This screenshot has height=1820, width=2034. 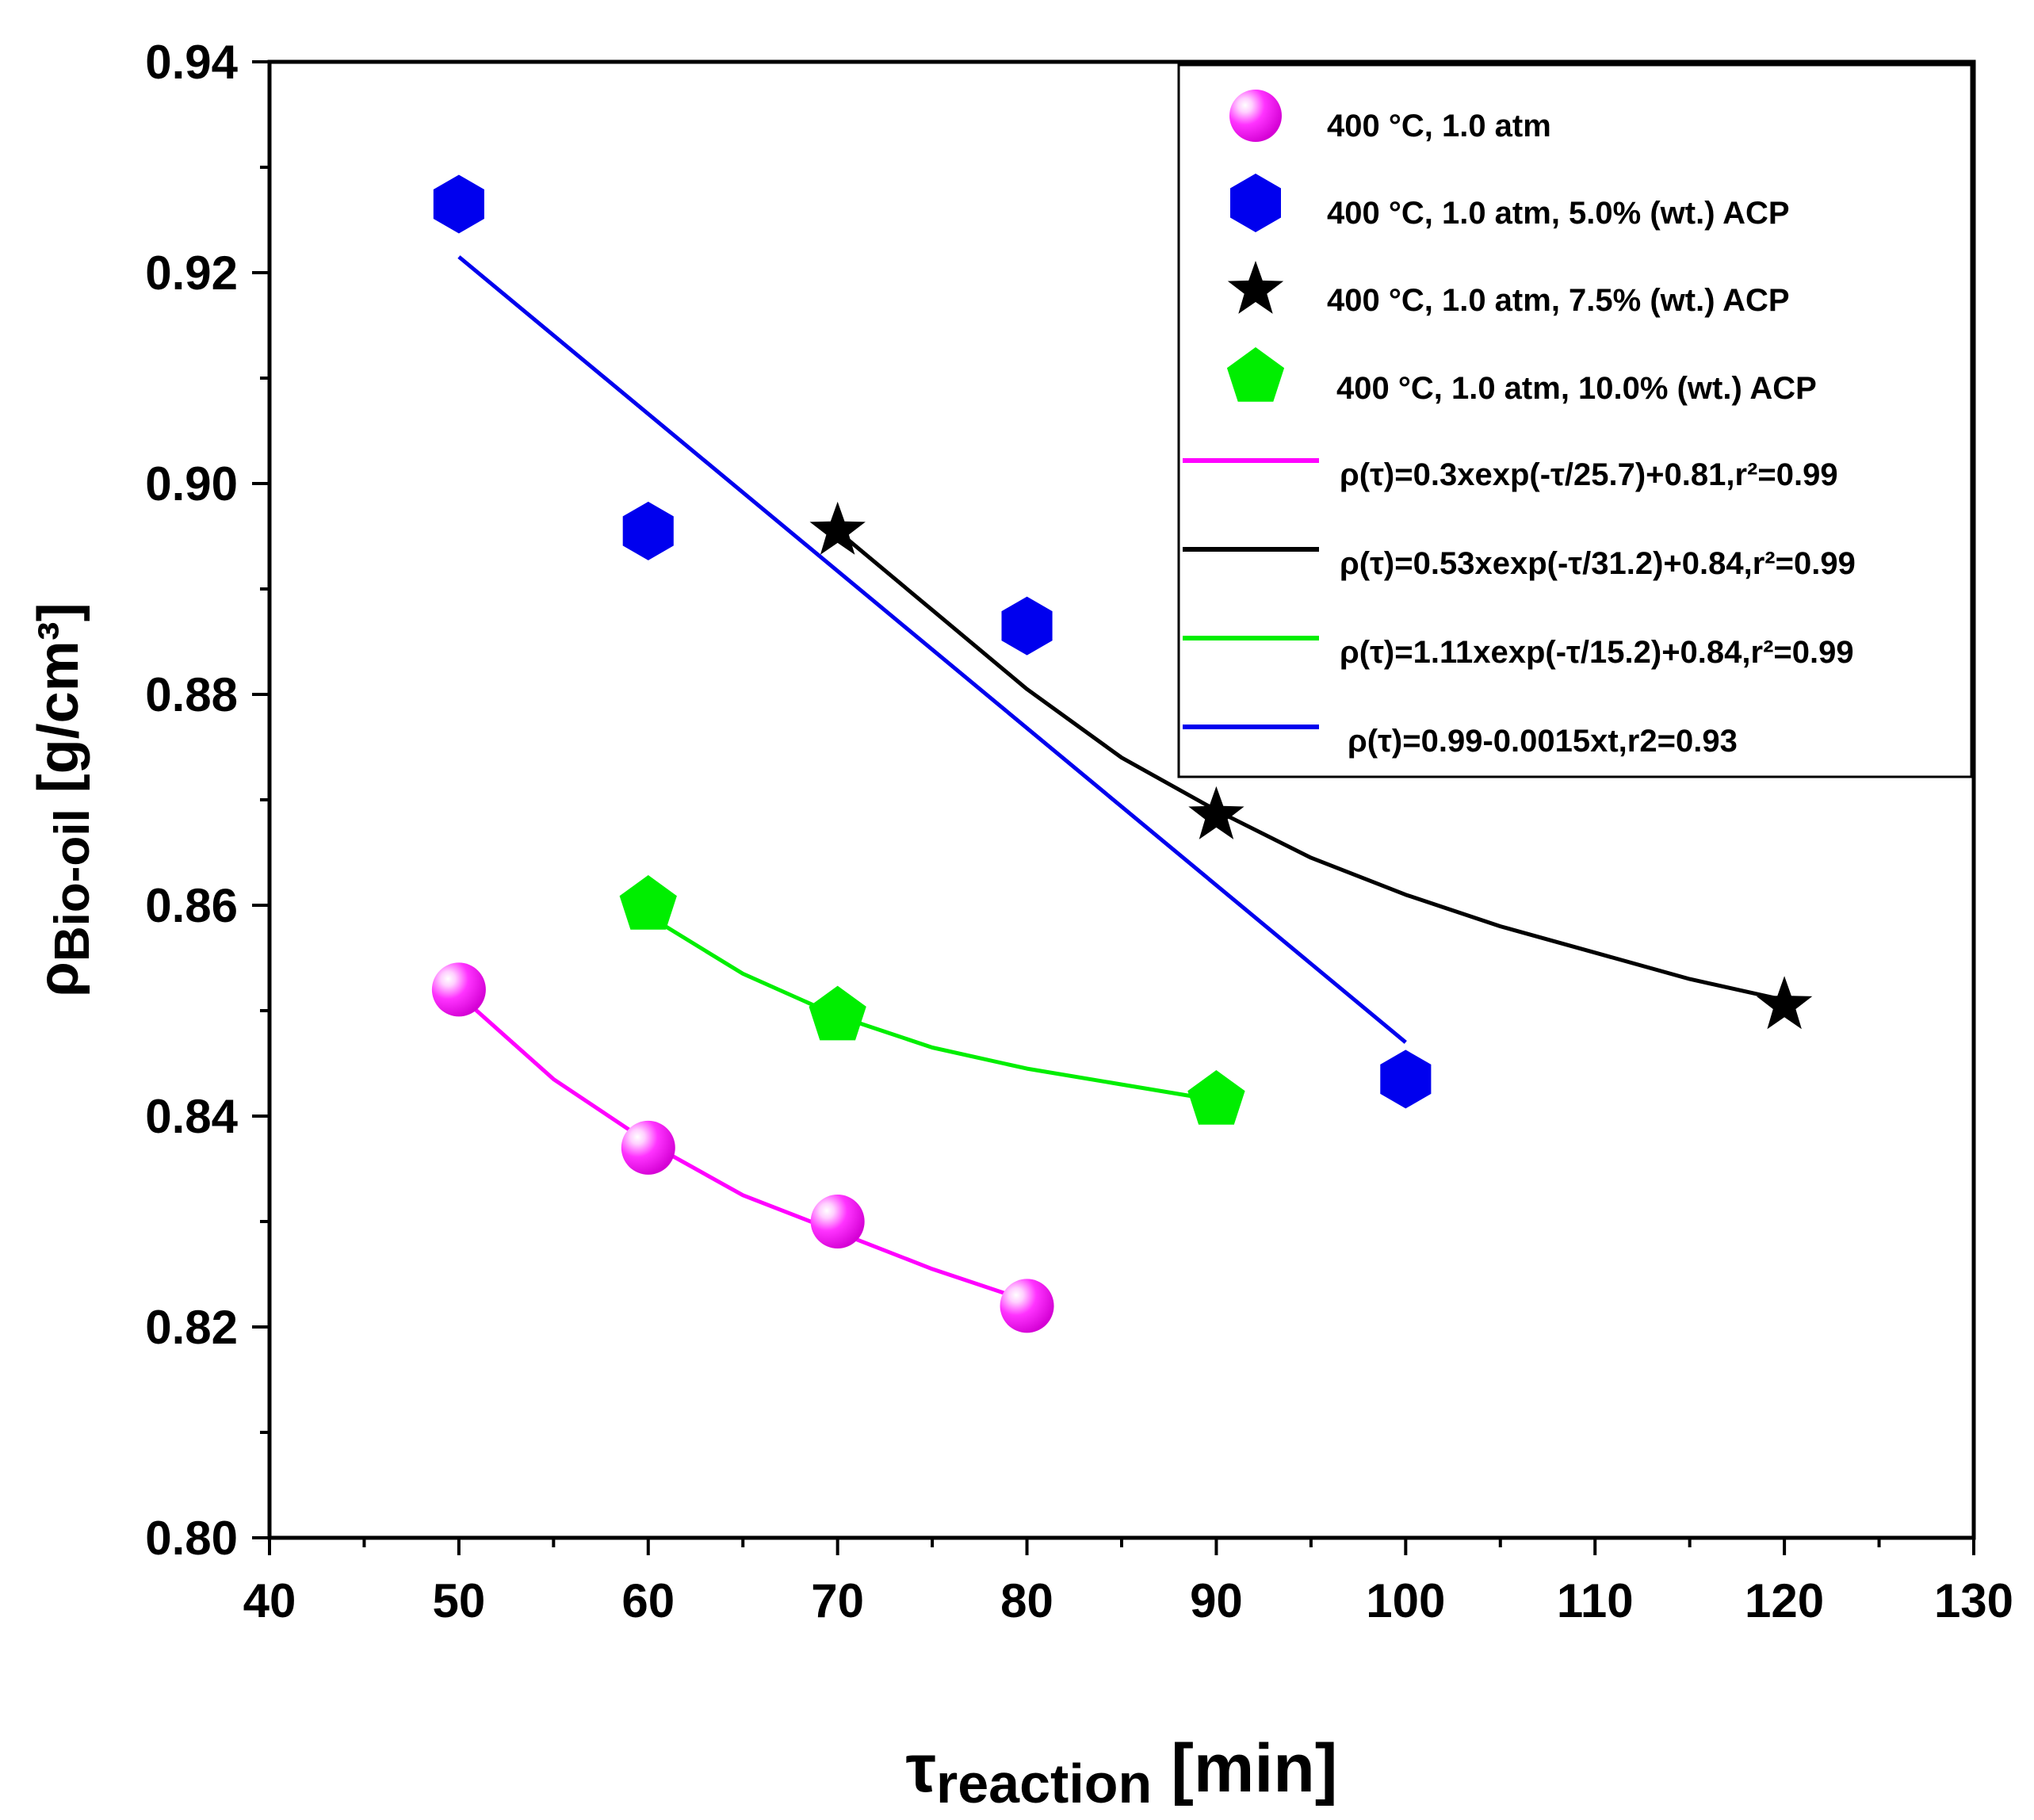 I want to click on y-tick-label: 0.94, so click(x=191, y=62).